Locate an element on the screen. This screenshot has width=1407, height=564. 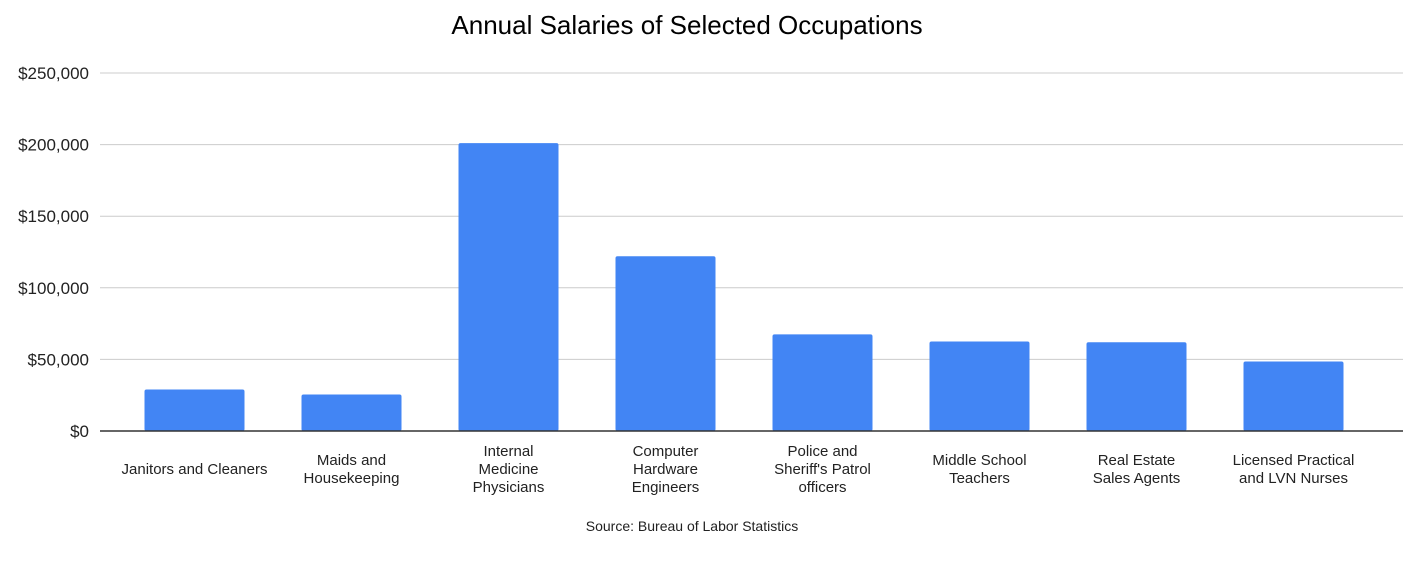
x-category-label: Maids and Housekeeping is located at coordinates (352, 469).